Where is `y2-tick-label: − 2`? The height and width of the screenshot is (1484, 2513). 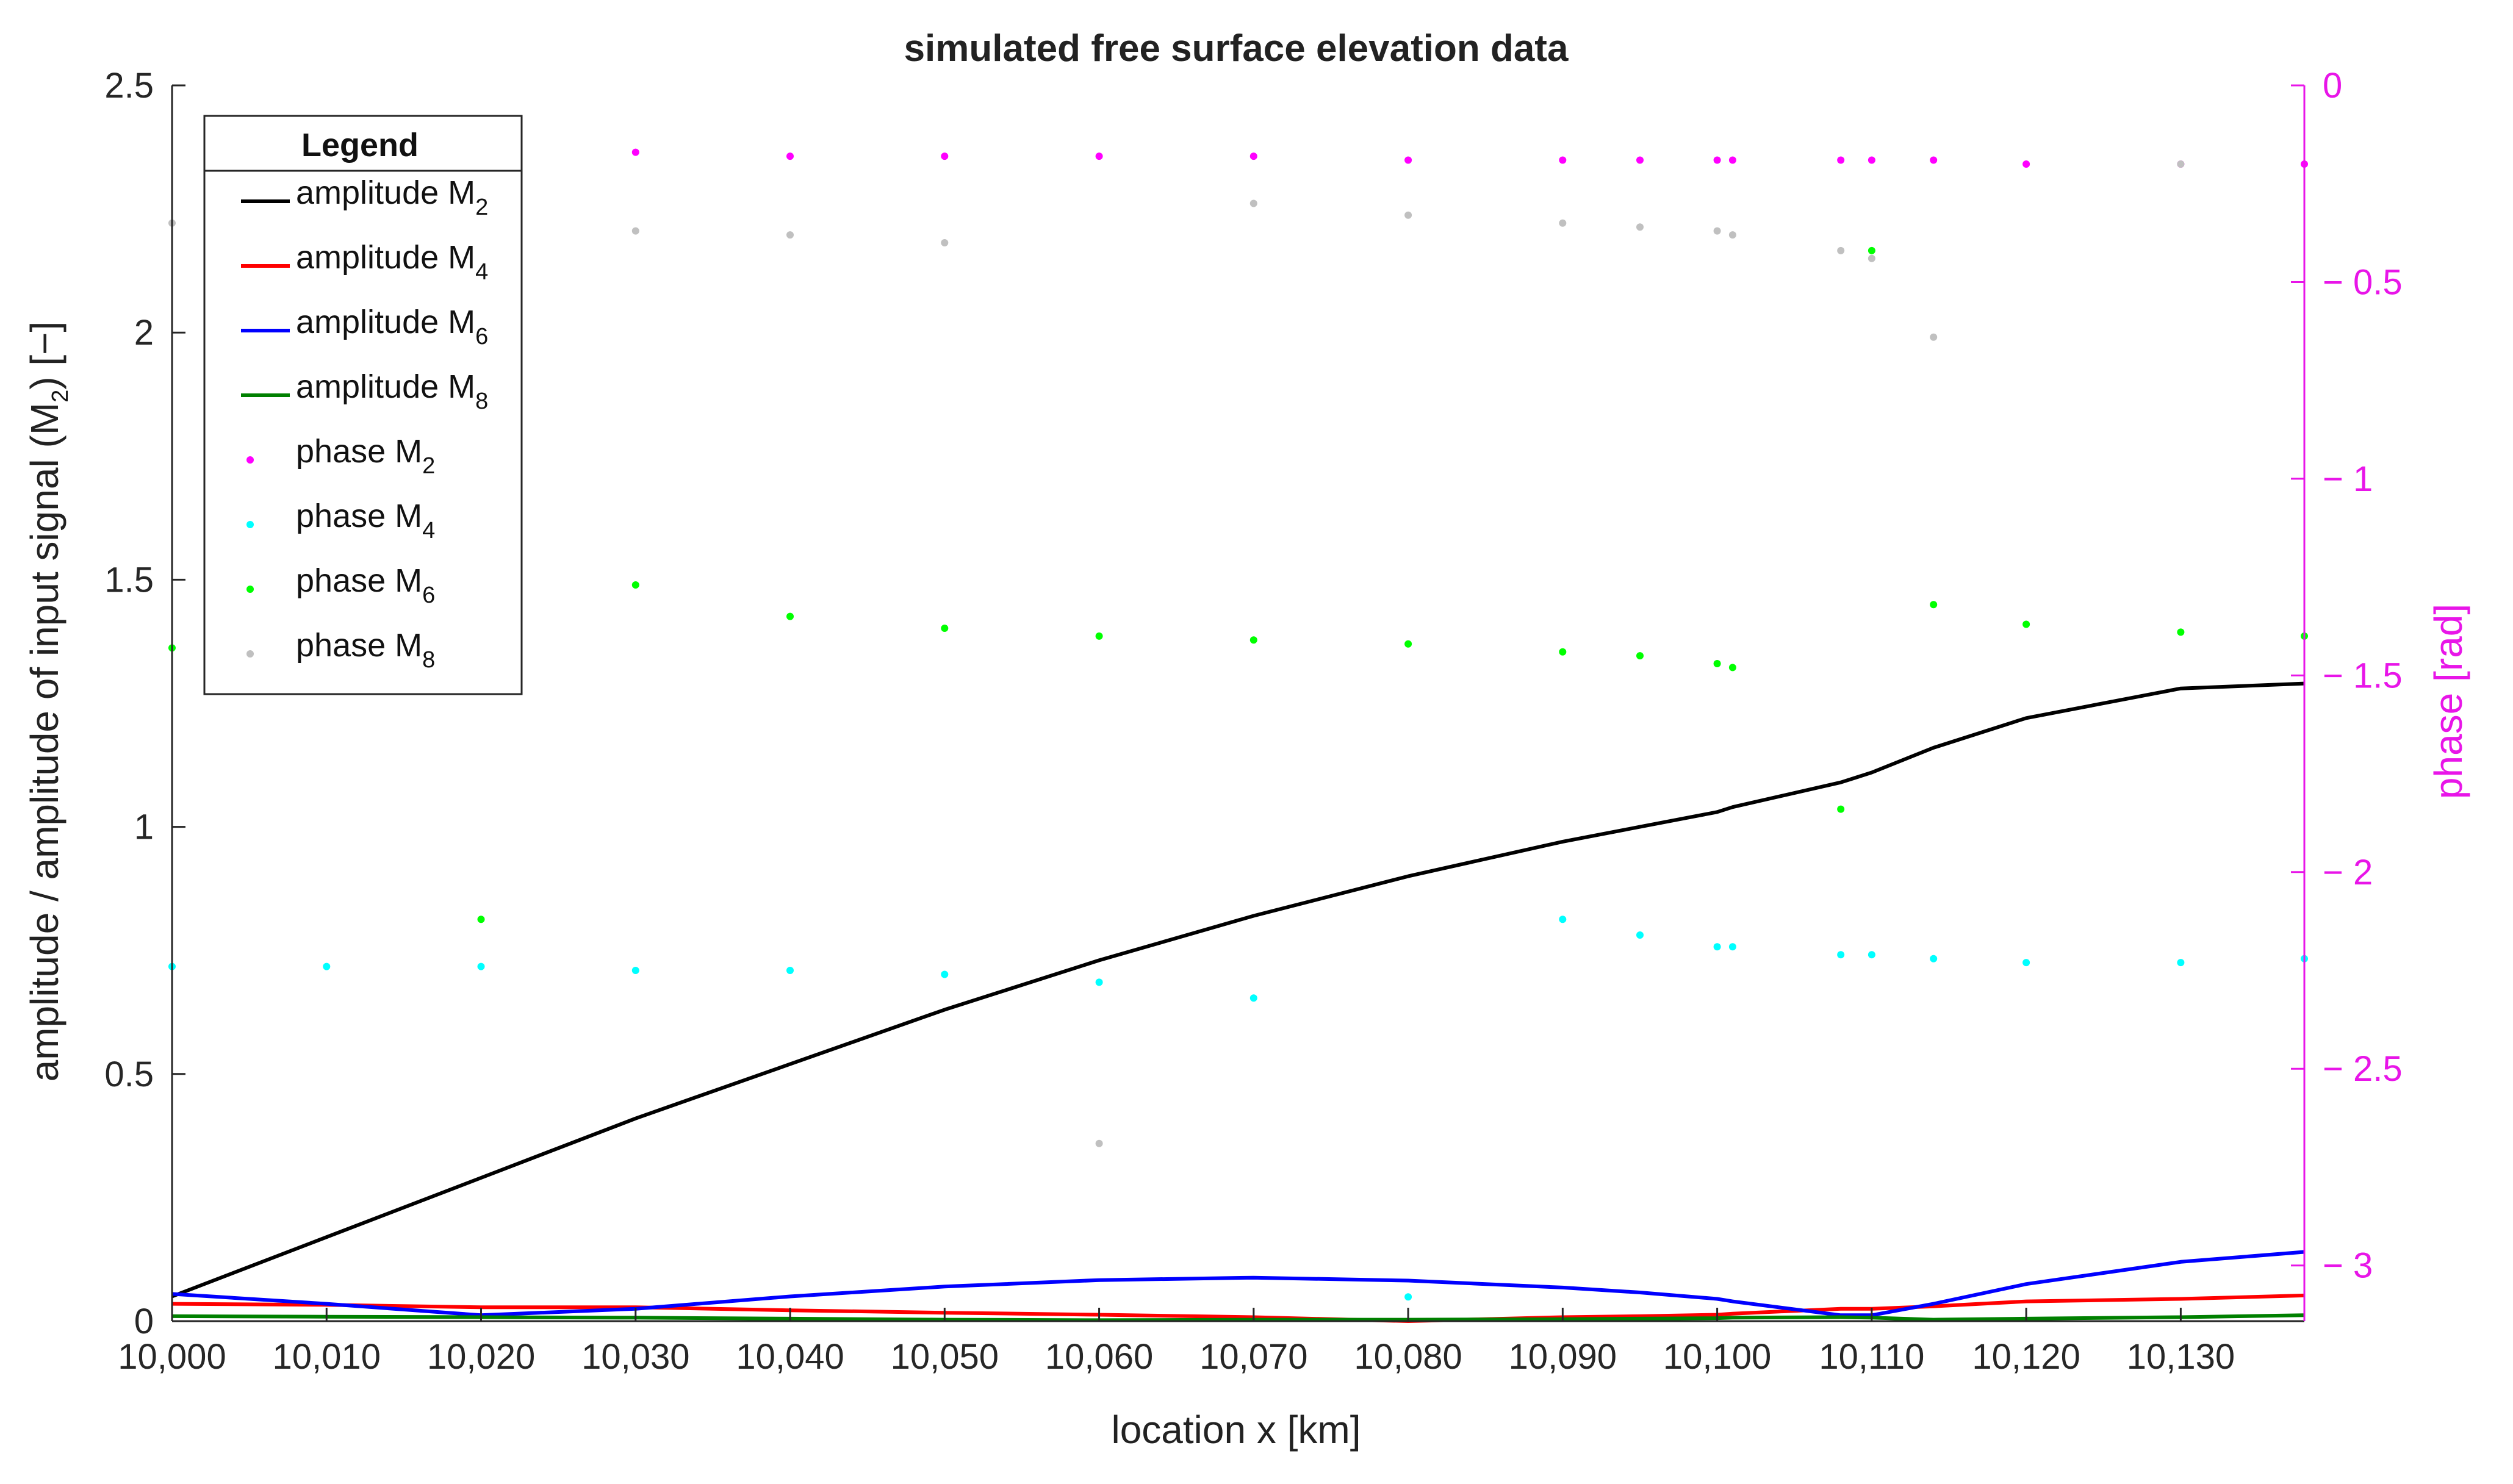 y2-tick-label: − 2 is located at coordinates (2348, 872).